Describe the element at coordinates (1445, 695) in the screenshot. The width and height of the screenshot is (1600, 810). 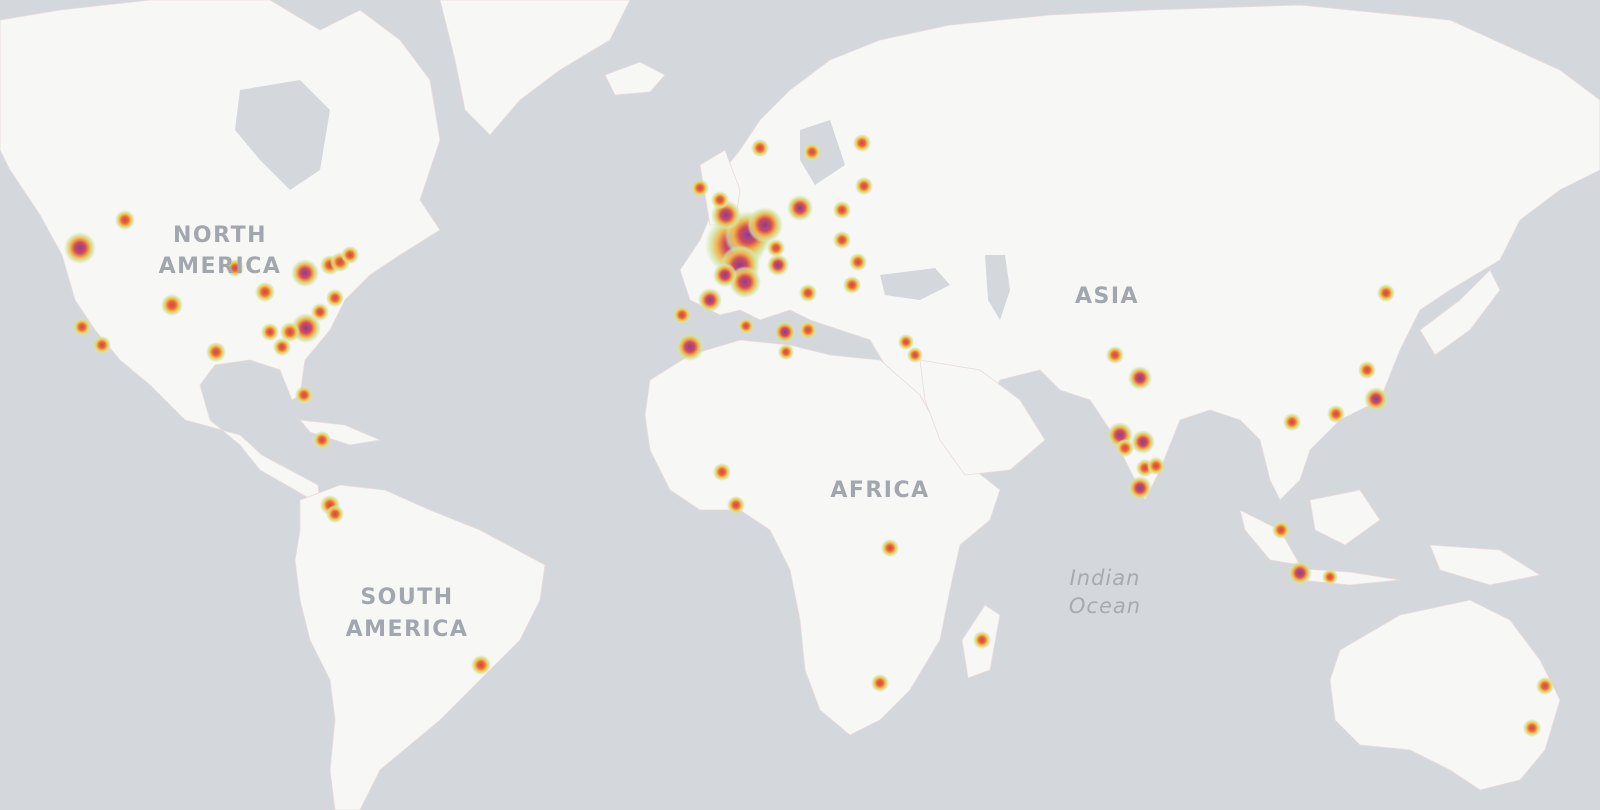
I see `australia-land` at that location.